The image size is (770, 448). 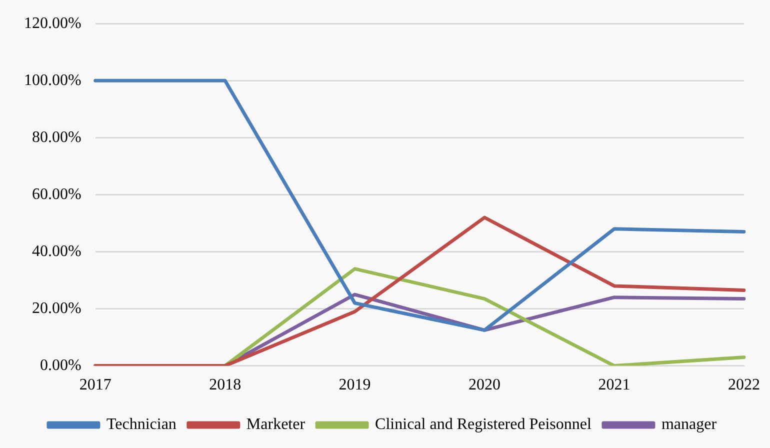 I want to click on x-tick-label: 2017, so click(x=95, y=385).